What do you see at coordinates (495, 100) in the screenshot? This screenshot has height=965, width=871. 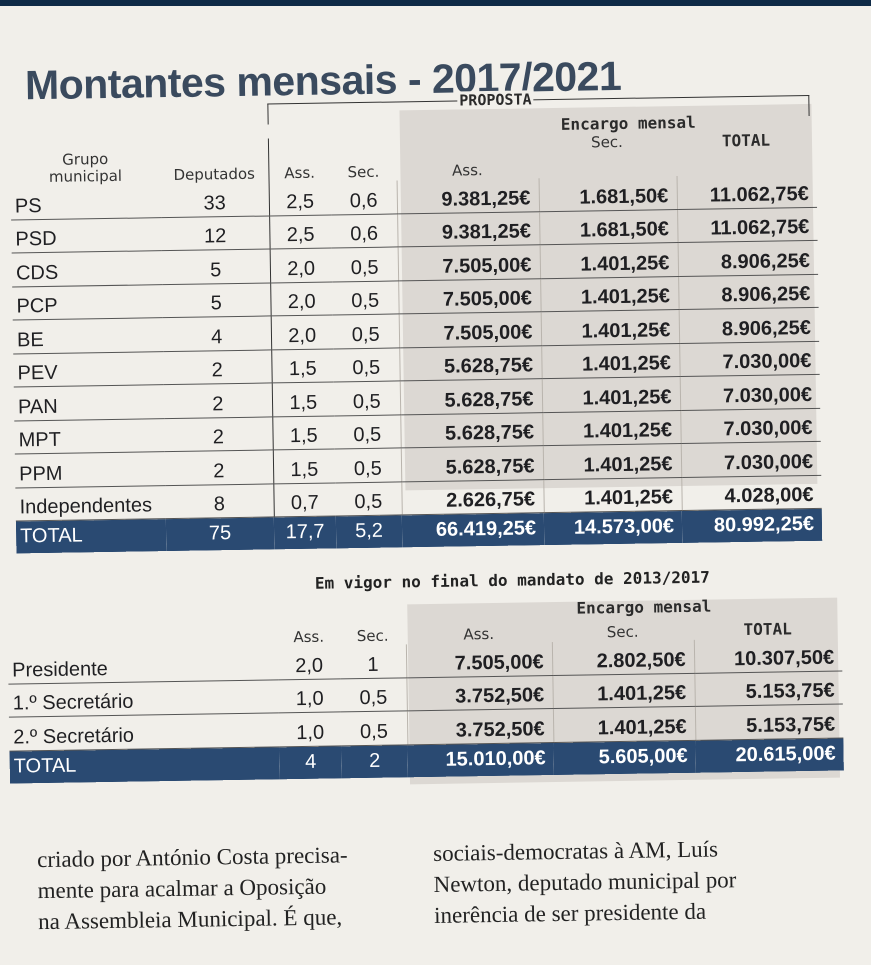 I see `proposta-label: PROPOSTA` at bounding box center [495, 100].